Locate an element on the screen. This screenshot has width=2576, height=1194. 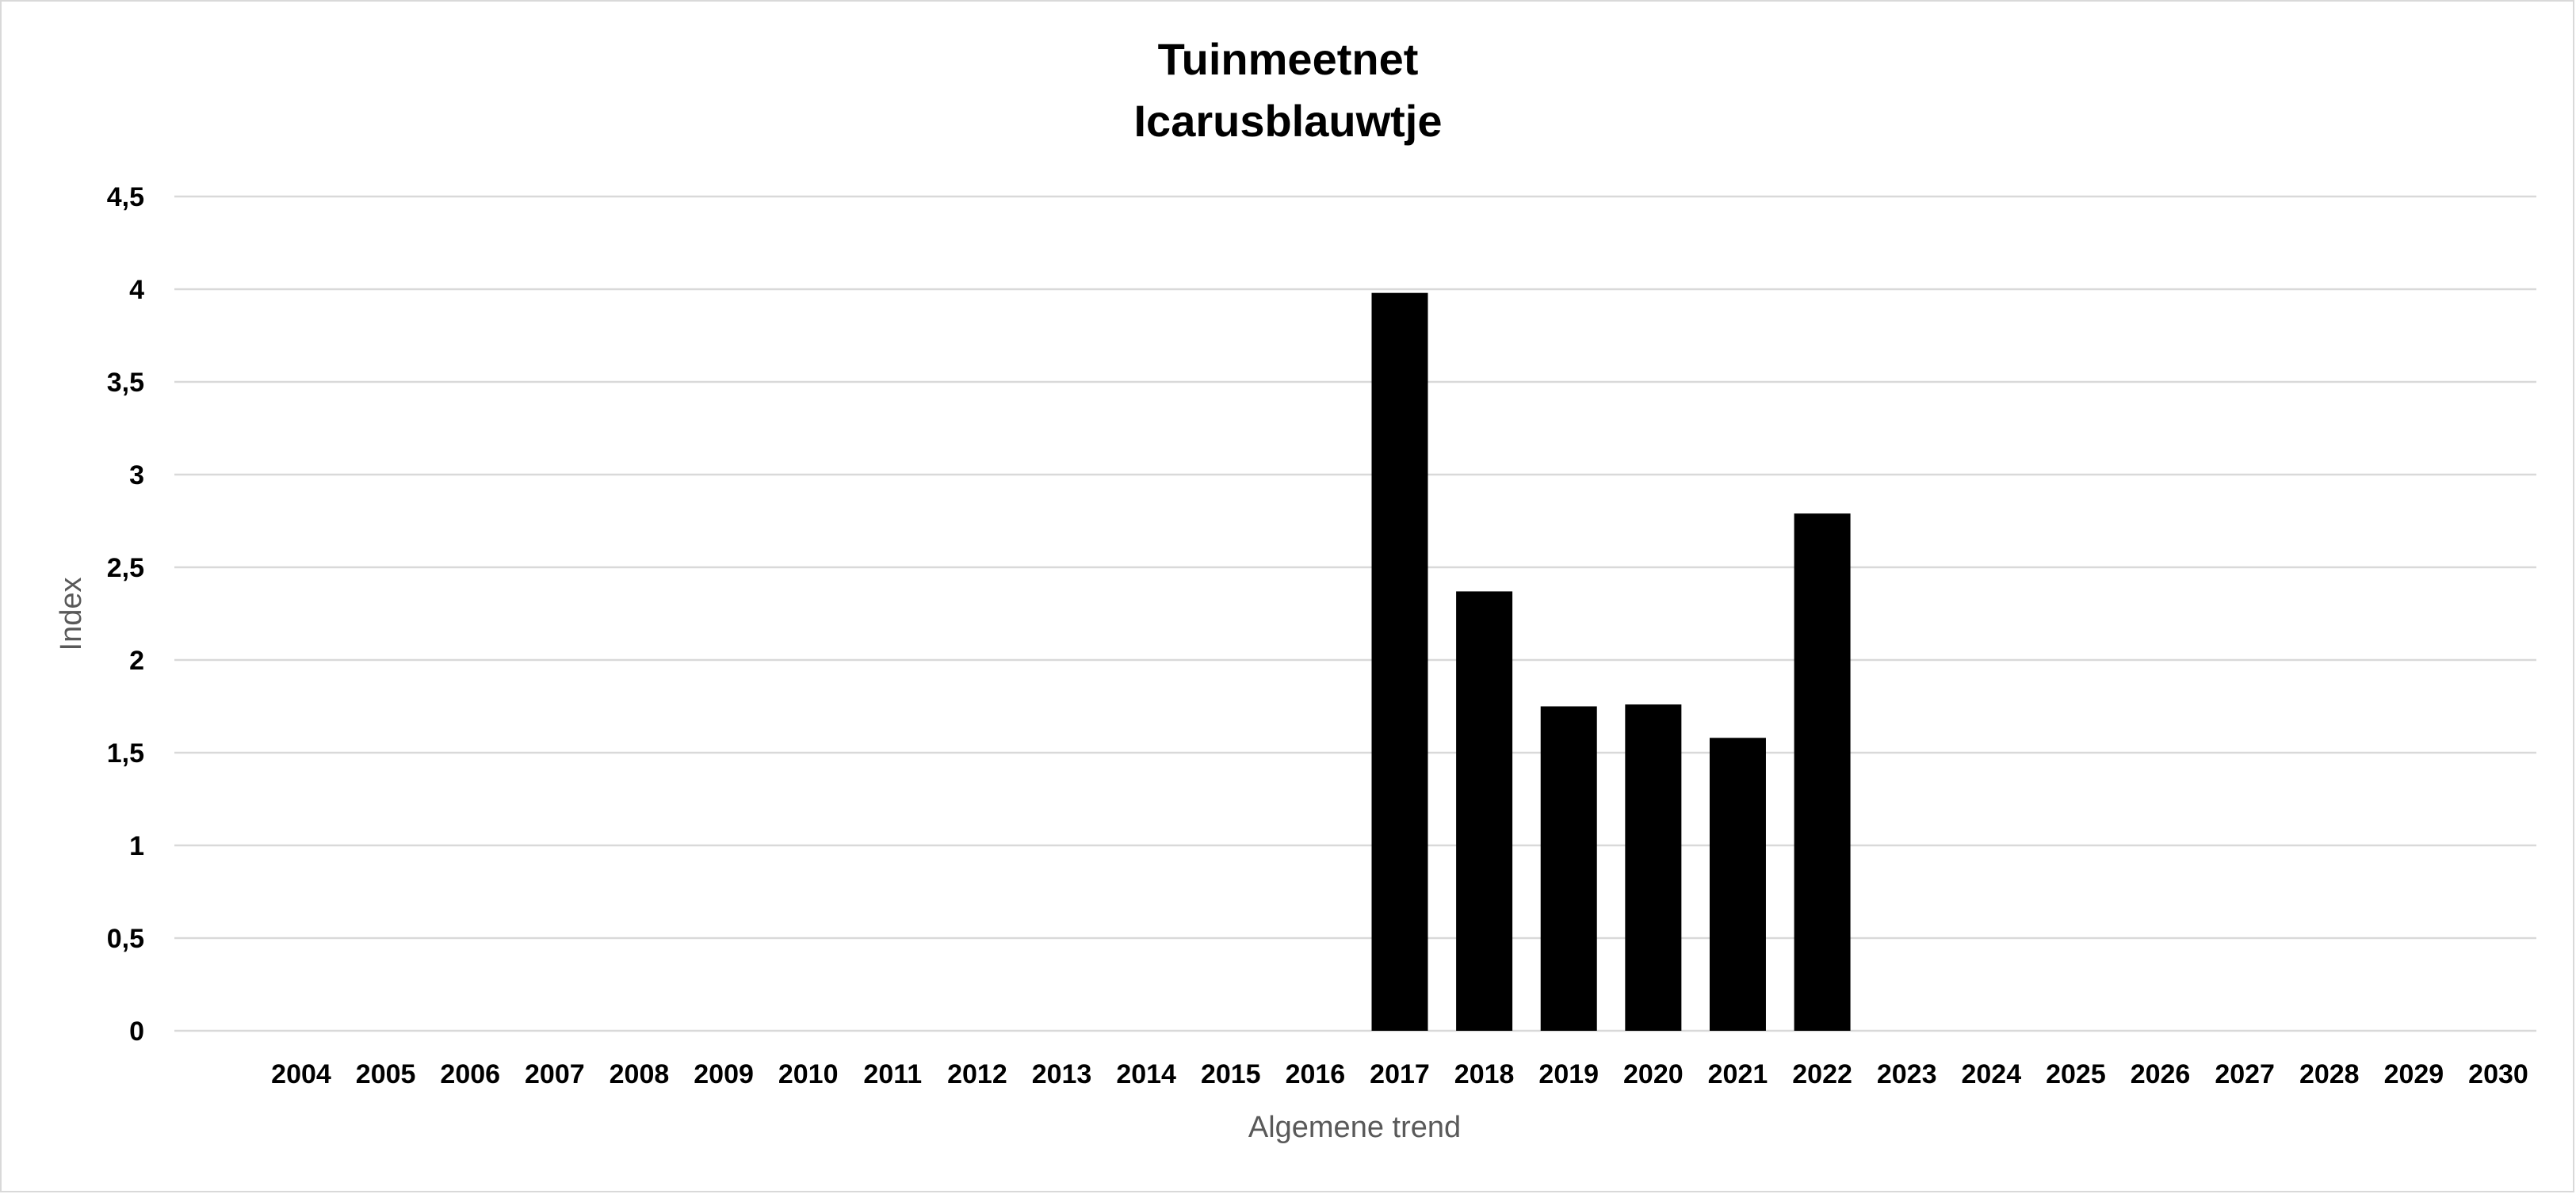
x-tick-label: 2019 is located at coordinates (1568, 1074).